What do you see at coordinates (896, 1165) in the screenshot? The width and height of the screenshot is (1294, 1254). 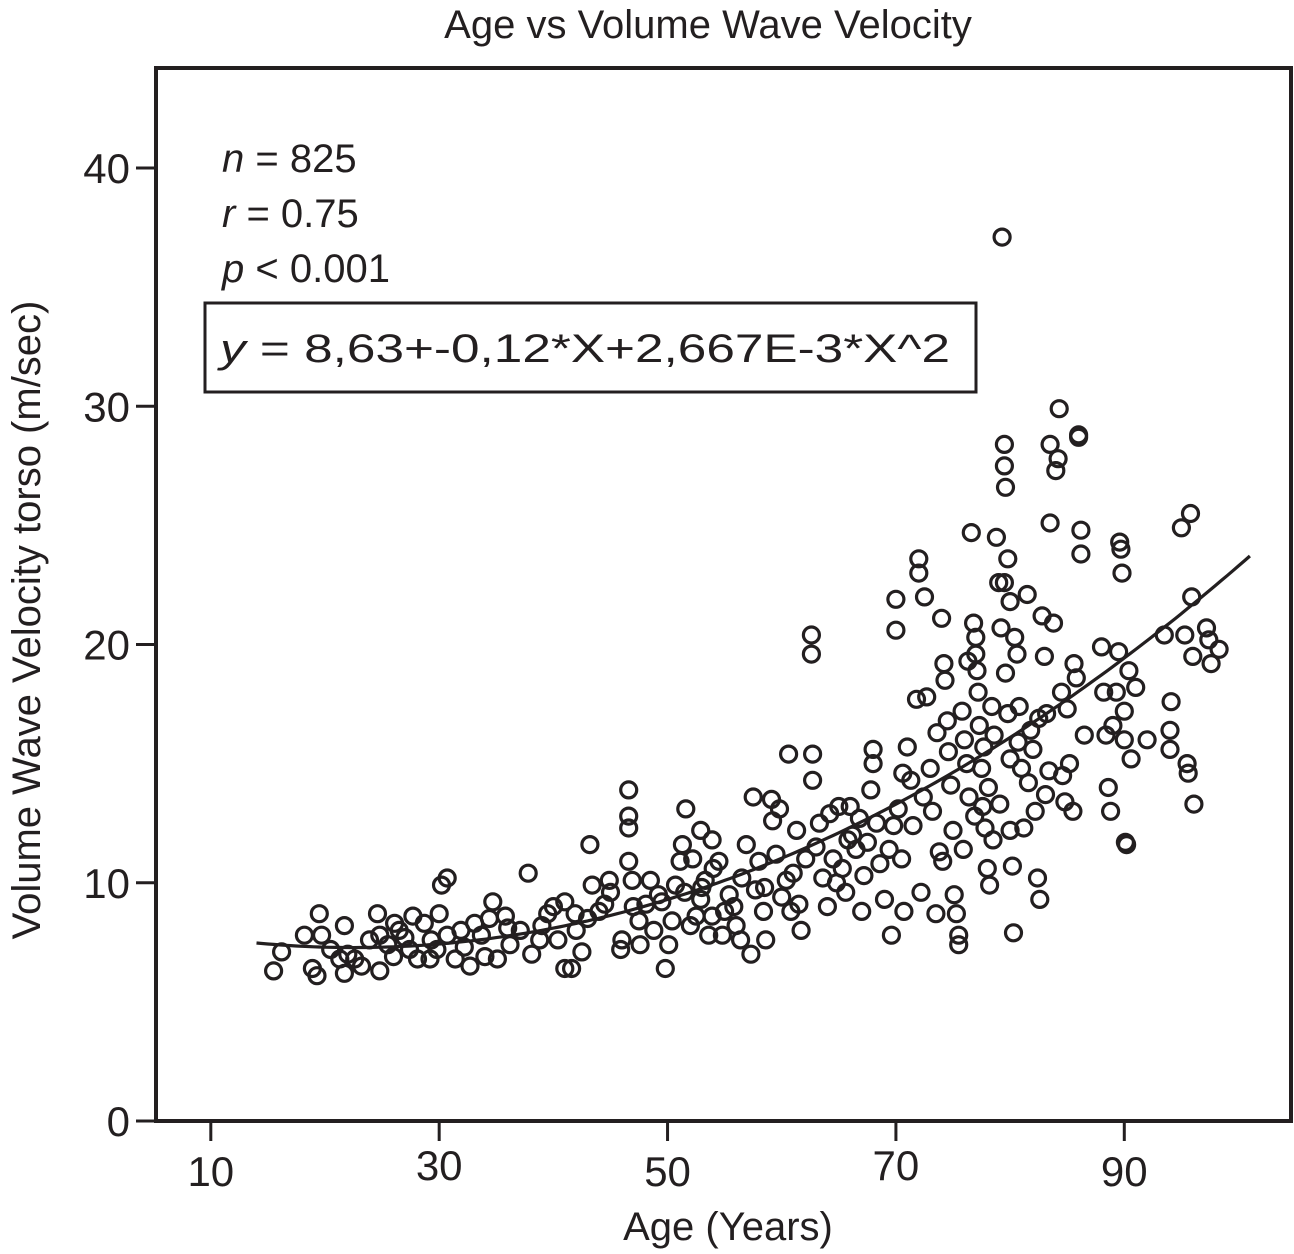 I see `x-tick-label: 70` at bounding box center [896, 1165].